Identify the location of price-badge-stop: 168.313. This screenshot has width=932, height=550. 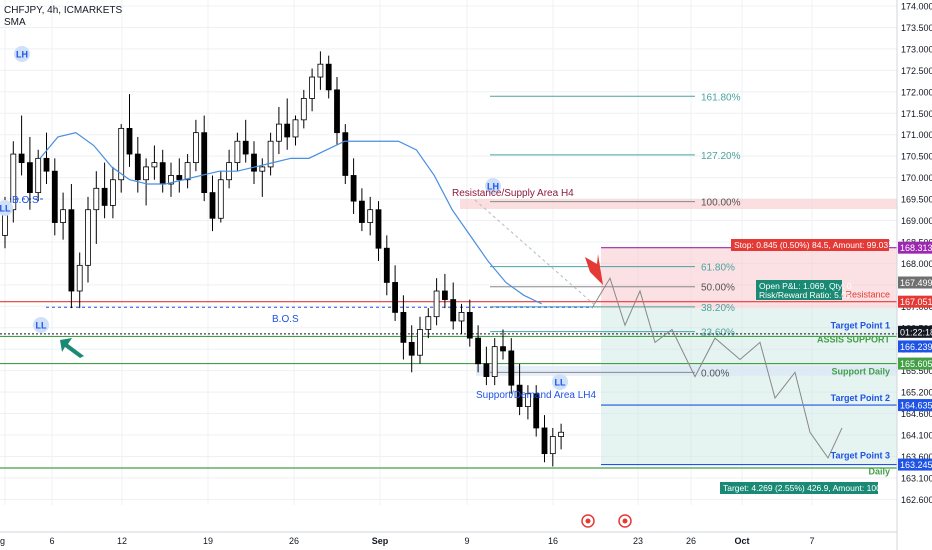
(916, 248).